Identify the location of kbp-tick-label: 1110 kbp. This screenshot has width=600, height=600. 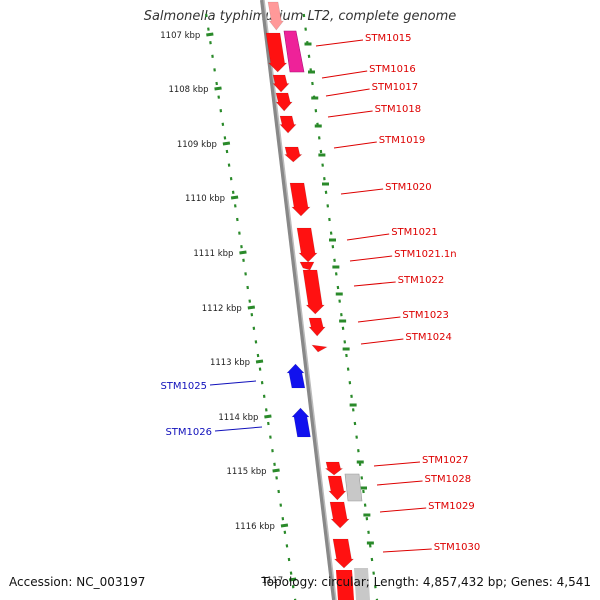
(205, 199).